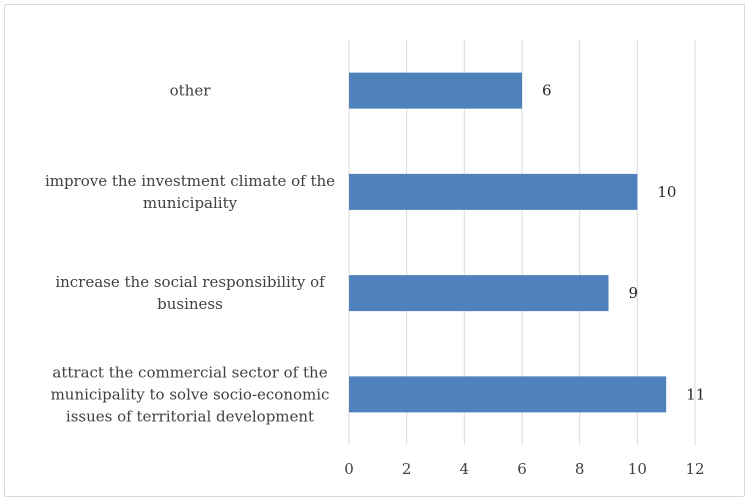 Image resolution: width=749 pixels, height=501 pixels. I want to click on data-label: 9, so click(634, 293).